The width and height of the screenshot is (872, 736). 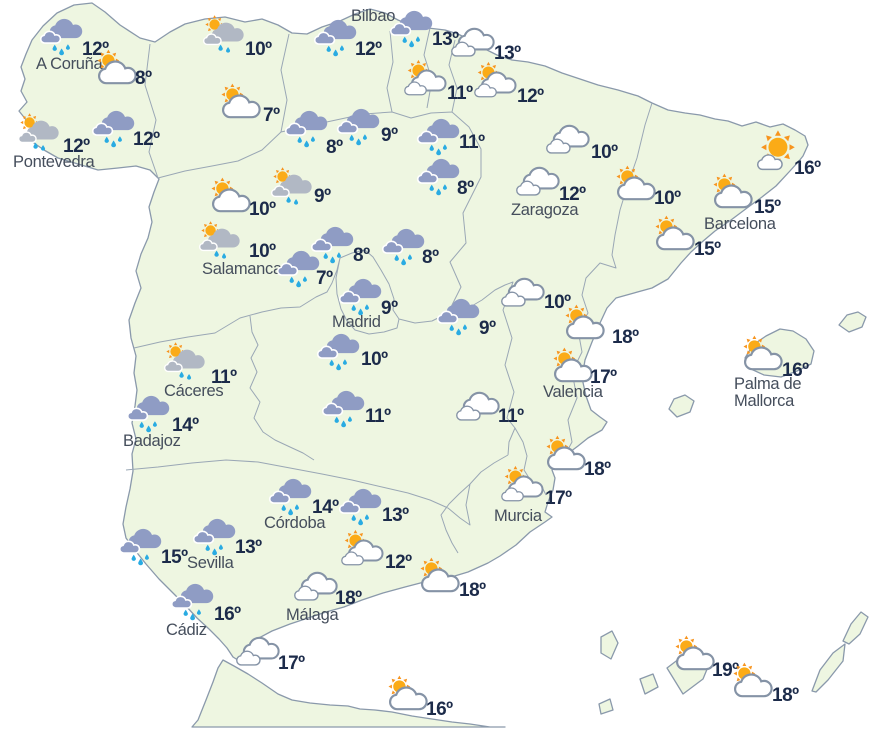 What do you see at coordinates (378, 416) in the screenshot?
I see `temperature-ciudad-real: 11º` at bounding box center [378, 416].